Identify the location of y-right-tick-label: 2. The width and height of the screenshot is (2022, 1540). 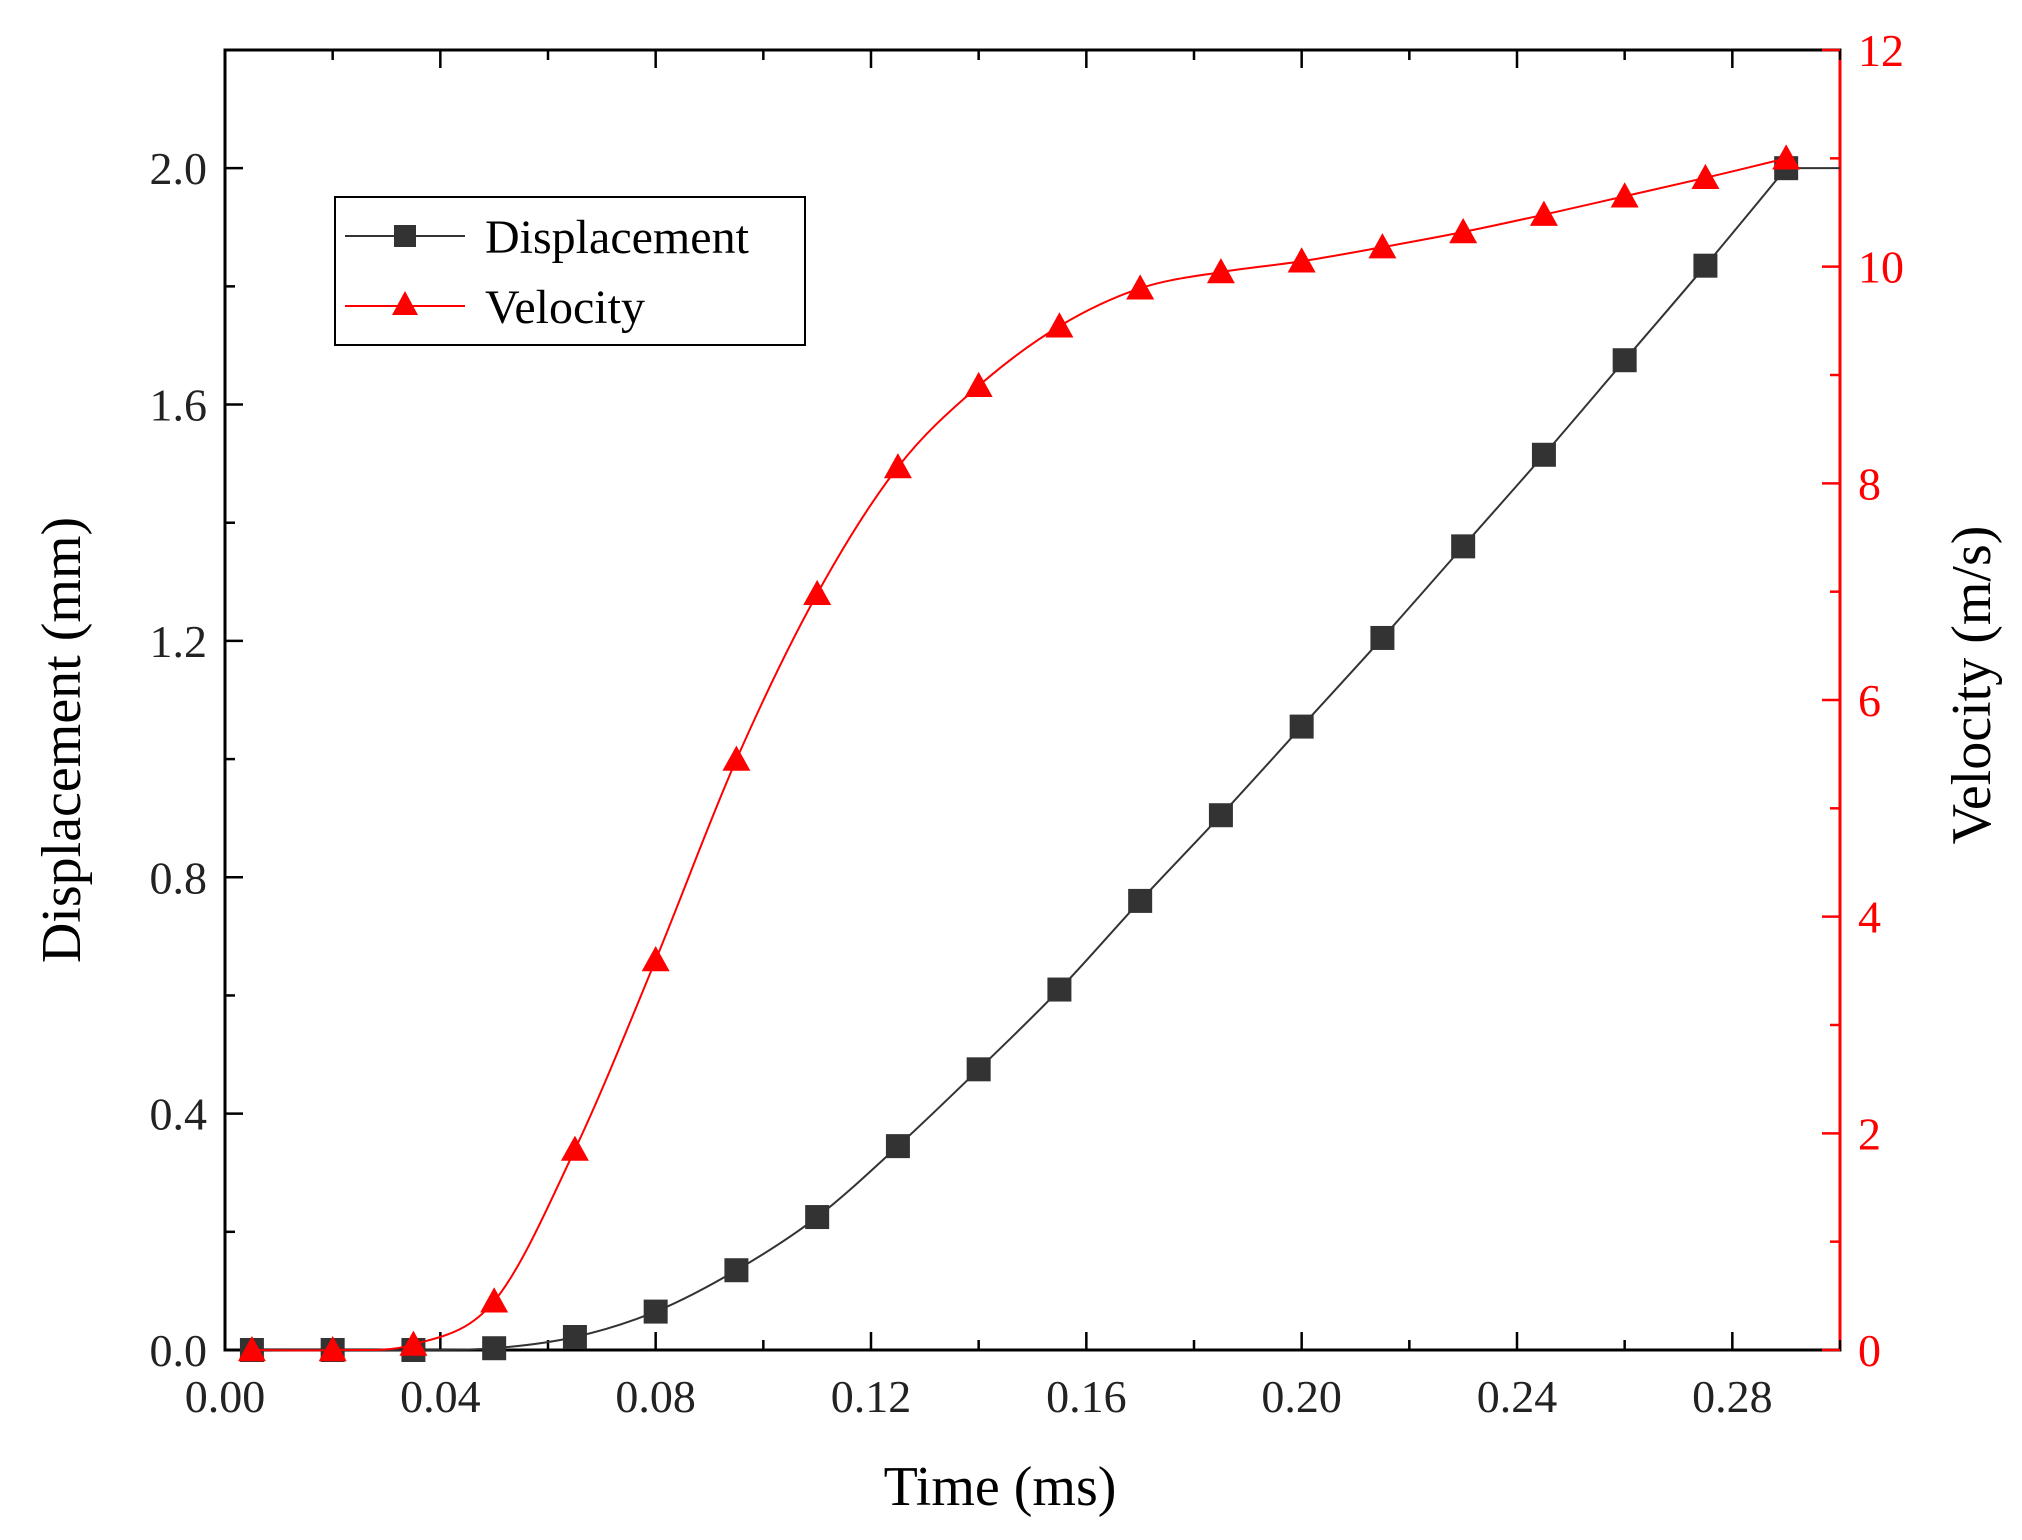
(1869, 1133).